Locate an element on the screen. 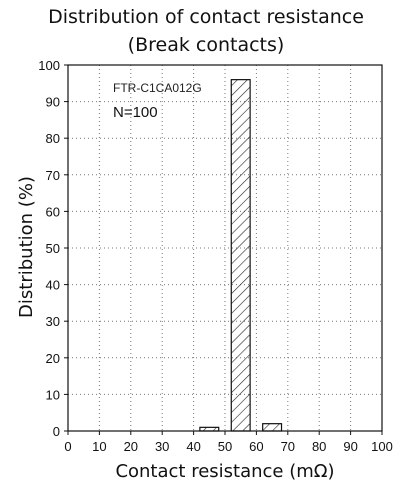 This screenshot has height=484, width=412. x-tick-label: 30 is located at coordinates (162, 446).